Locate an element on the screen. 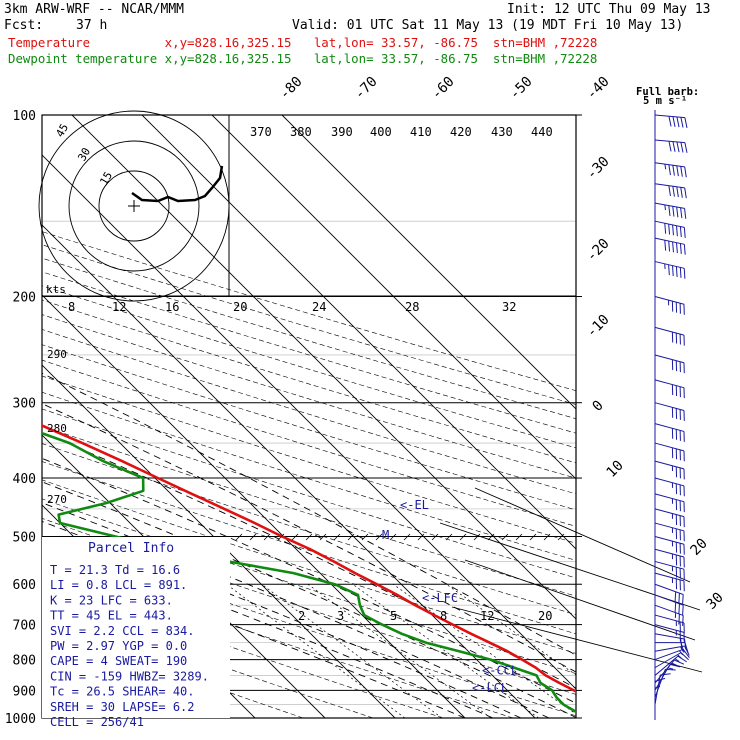 Image resolution: width=740 pixels, height=740 pixels. theta-label: 410 is located at coordinates (421, 132).